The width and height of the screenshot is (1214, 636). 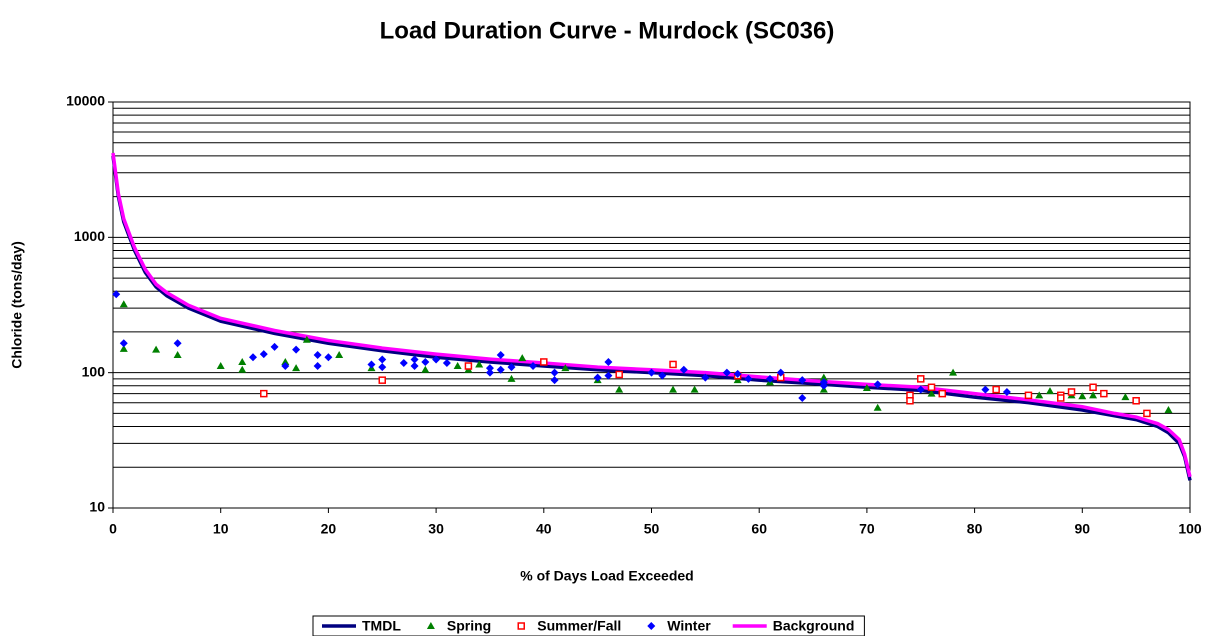 I want to click on y-tick-label: 1000, so click(x=89, y=236).